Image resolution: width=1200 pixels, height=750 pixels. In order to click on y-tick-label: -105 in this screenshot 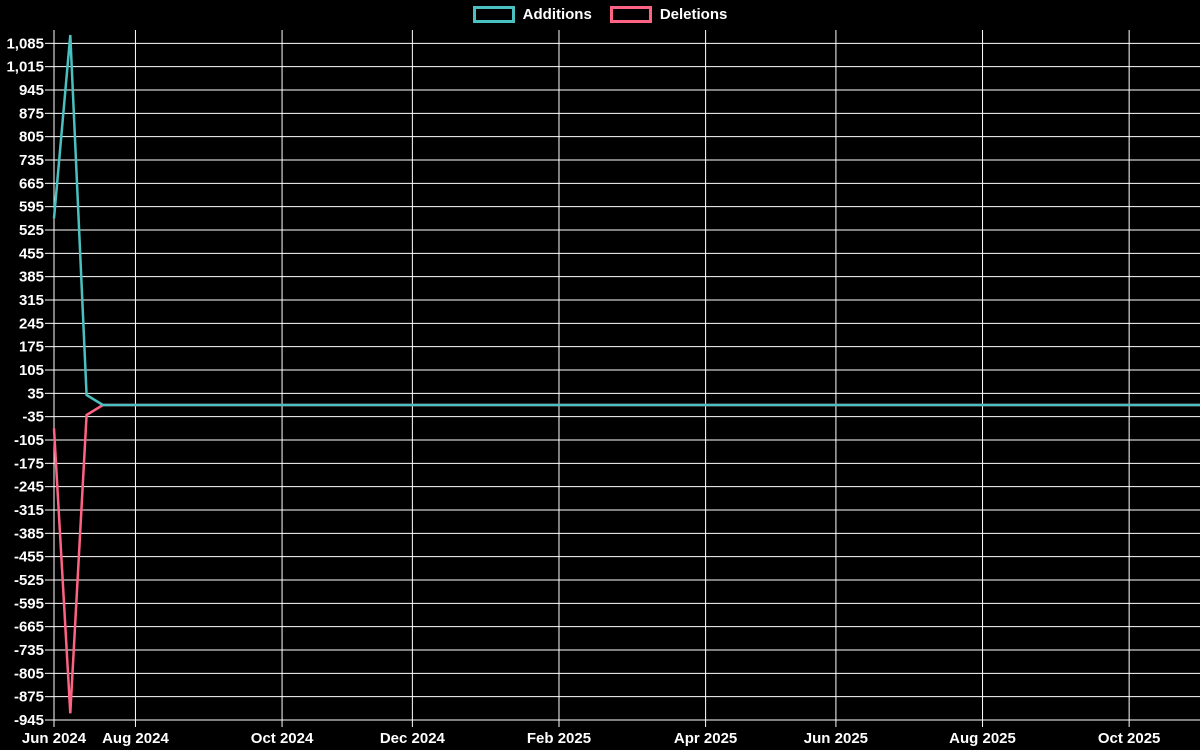, I will do `click(29, 440)`.